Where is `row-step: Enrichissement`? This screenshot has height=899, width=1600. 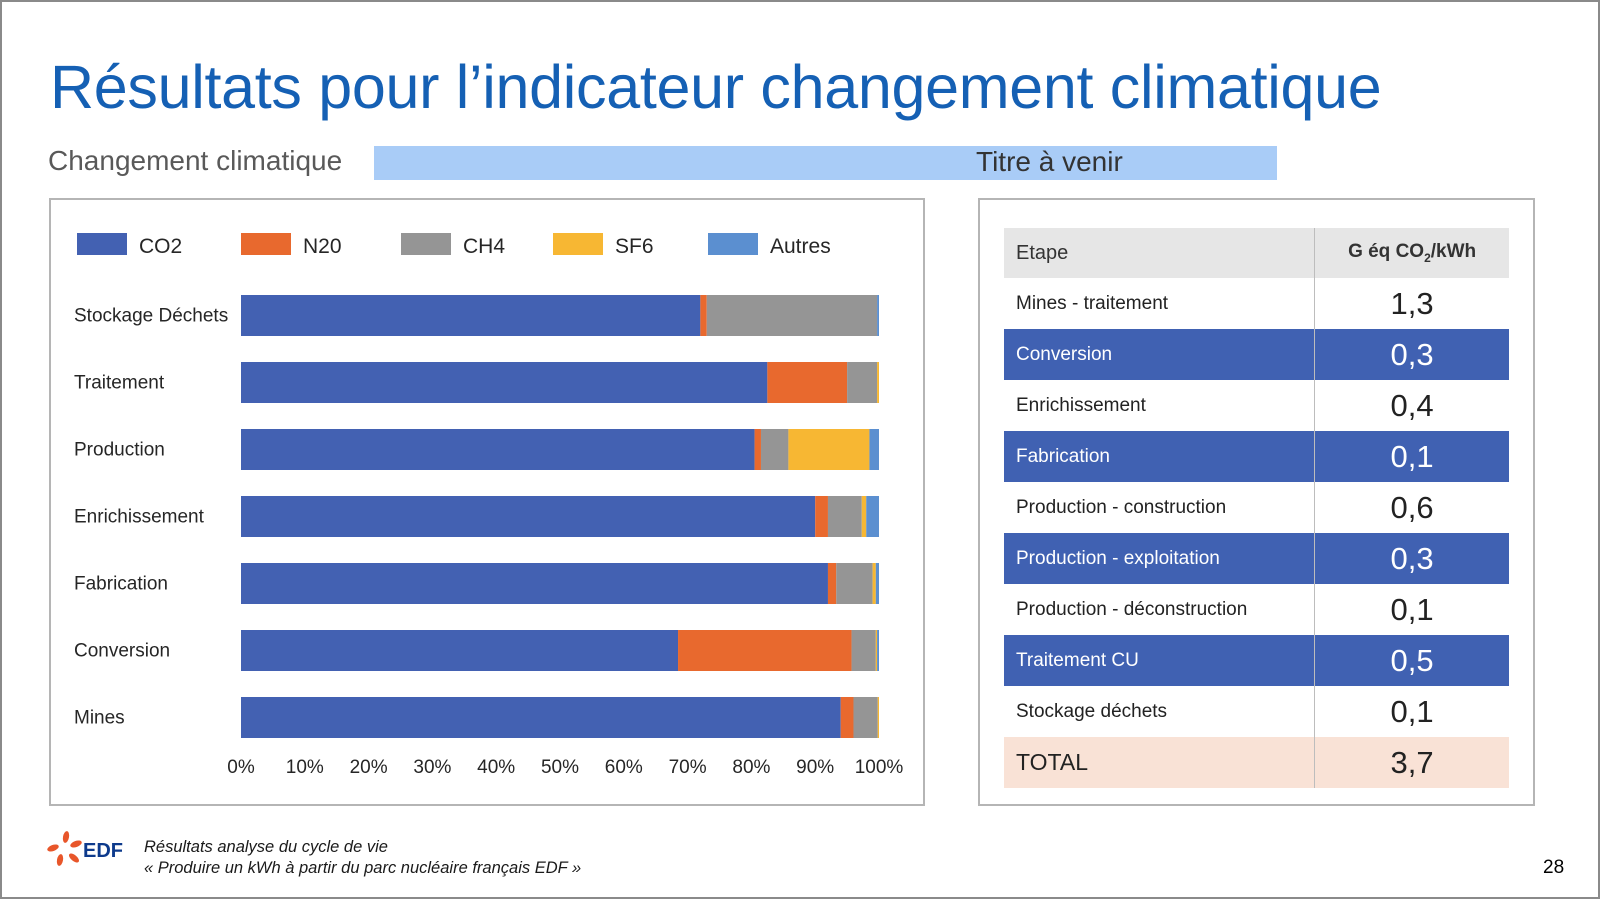 row-step: Enrichissement is located at coordinates (1081, 405).